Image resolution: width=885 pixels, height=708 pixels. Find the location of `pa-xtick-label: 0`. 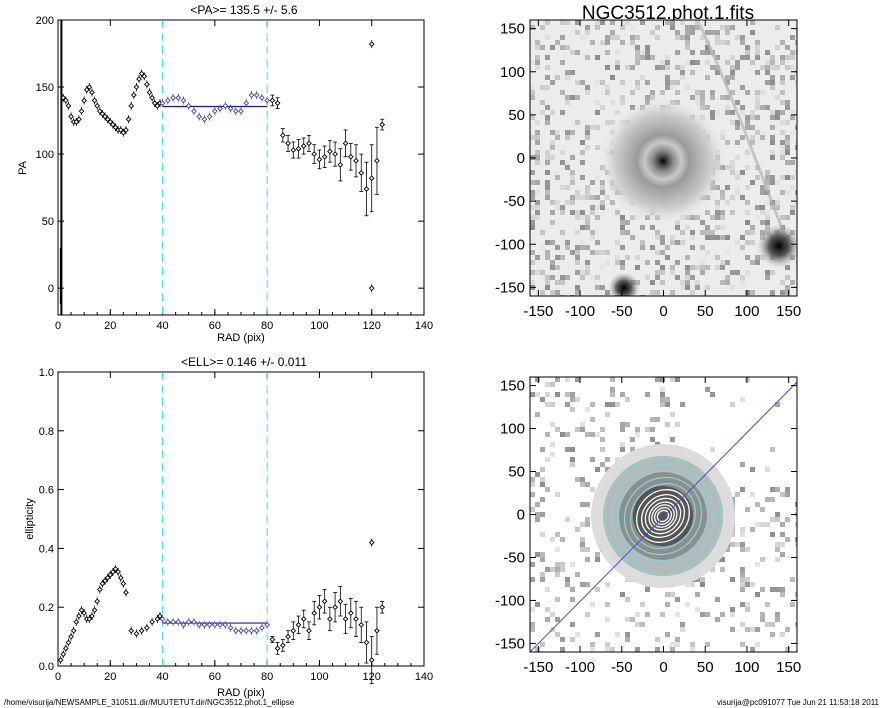

pa-xtick-label: 0 is located at coordinates (58, 326).